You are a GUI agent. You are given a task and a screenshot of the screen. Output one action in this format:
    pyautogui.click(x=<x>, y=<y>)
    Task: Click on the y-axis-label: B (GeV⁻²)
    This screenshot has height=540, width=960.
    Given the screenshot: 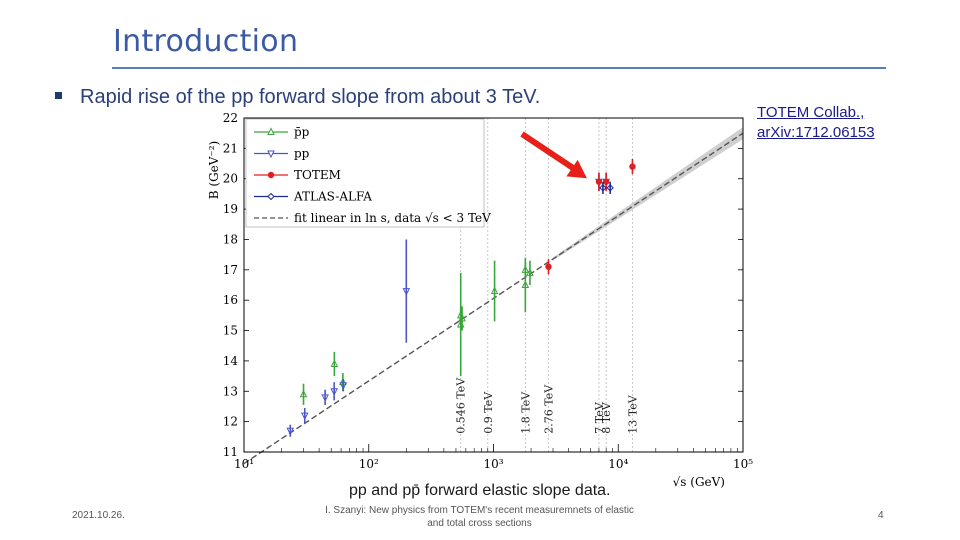 What is the action you would take?
    pyautogui.click(x=214, y=170)
    